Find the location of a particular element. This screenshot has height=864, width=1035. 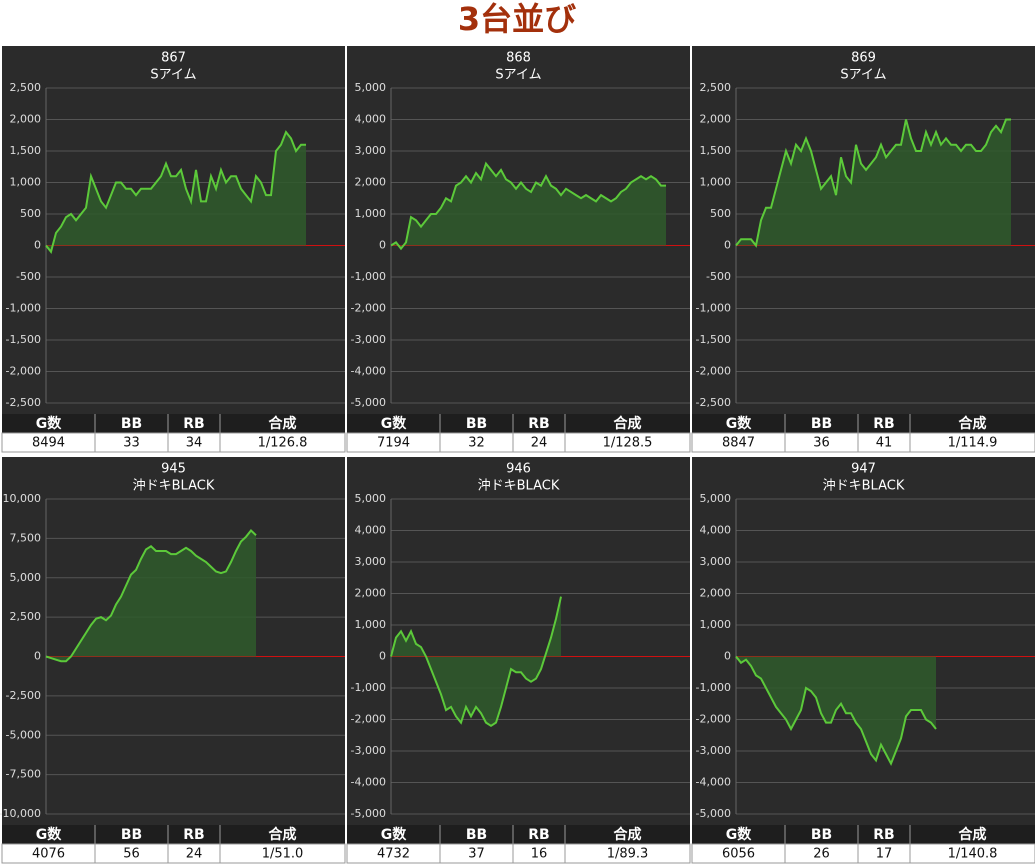

table-cell: 56 is located at coordinates (131, 854).